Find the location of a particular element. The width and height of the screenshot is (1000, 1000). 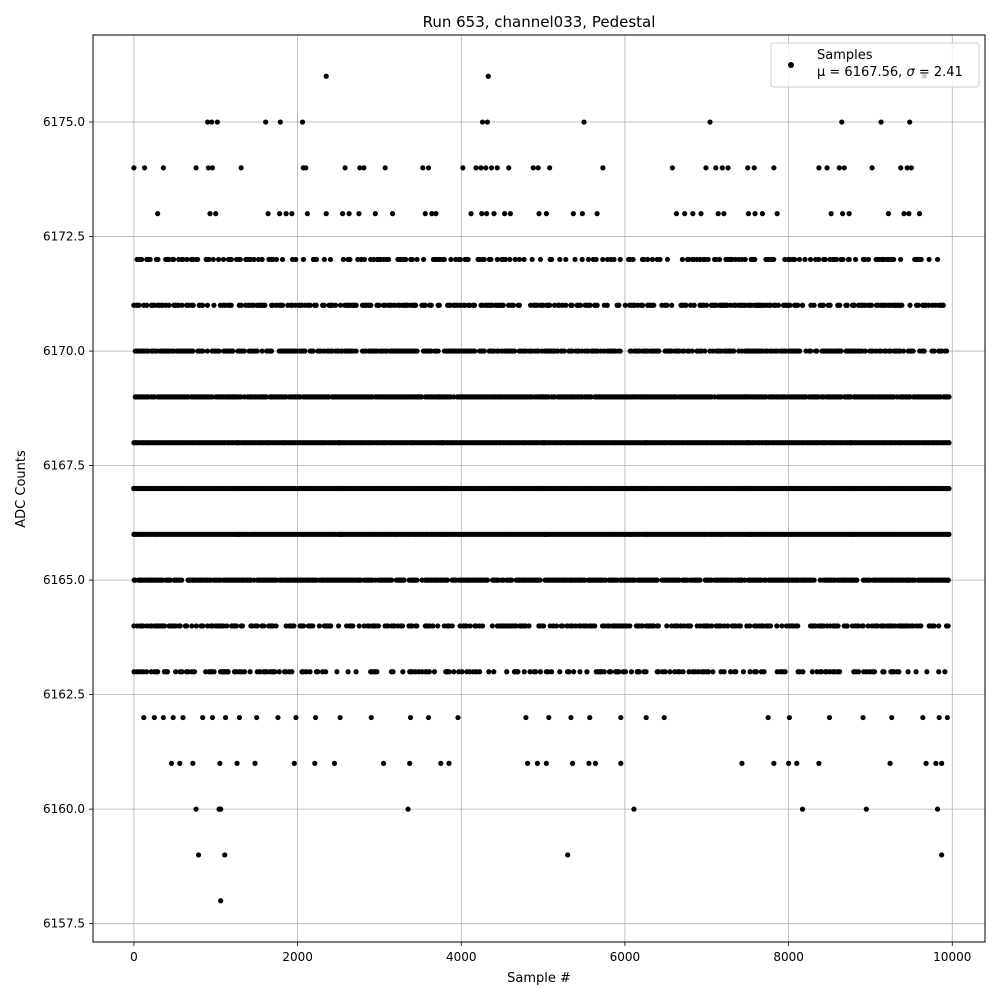

legend: Samples μ = 6167.56, σ = 2.41 is located at coordinates (875, 65).